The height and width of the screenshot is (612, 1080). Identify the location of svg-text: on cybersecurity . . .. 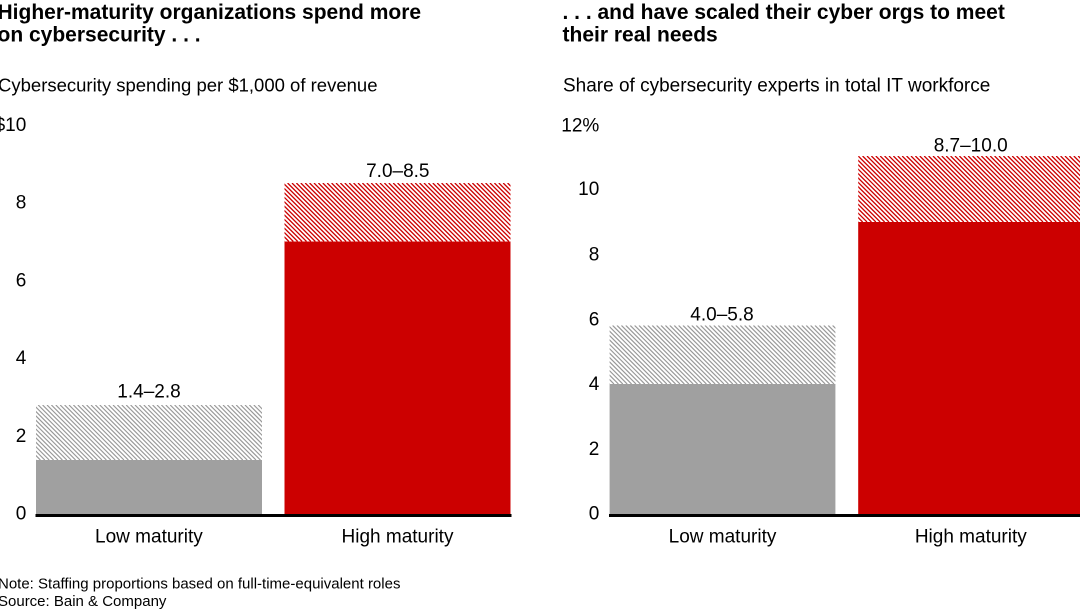
(100, 35).